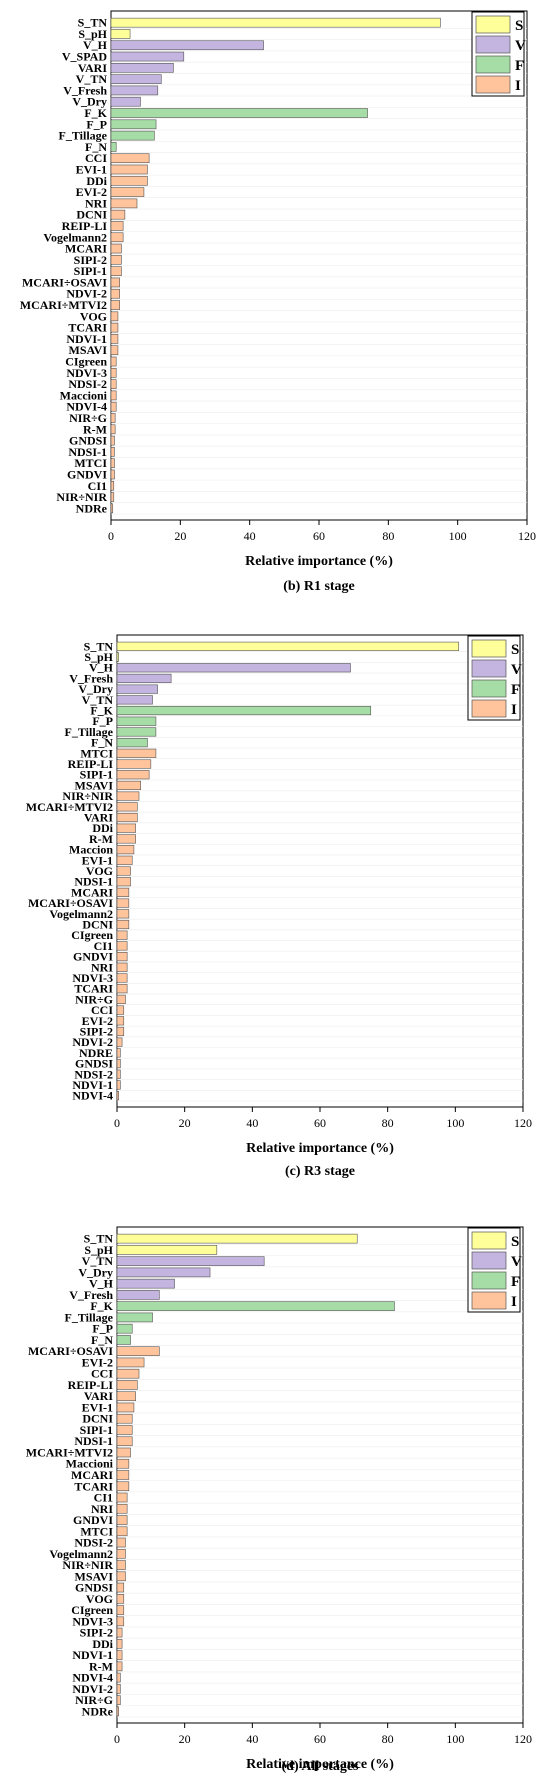 This screenshot has width=550, height=1783. Describe the element at coordinates (96, 1031) in the screenshot. I see `category-label: SIPI-2` at that location.